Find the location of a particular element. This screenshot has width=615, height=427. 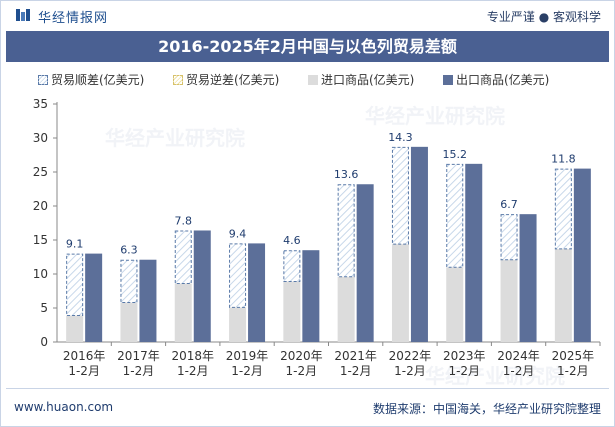

x-tick-label: 2018年 is located at coordinates (192, 356).